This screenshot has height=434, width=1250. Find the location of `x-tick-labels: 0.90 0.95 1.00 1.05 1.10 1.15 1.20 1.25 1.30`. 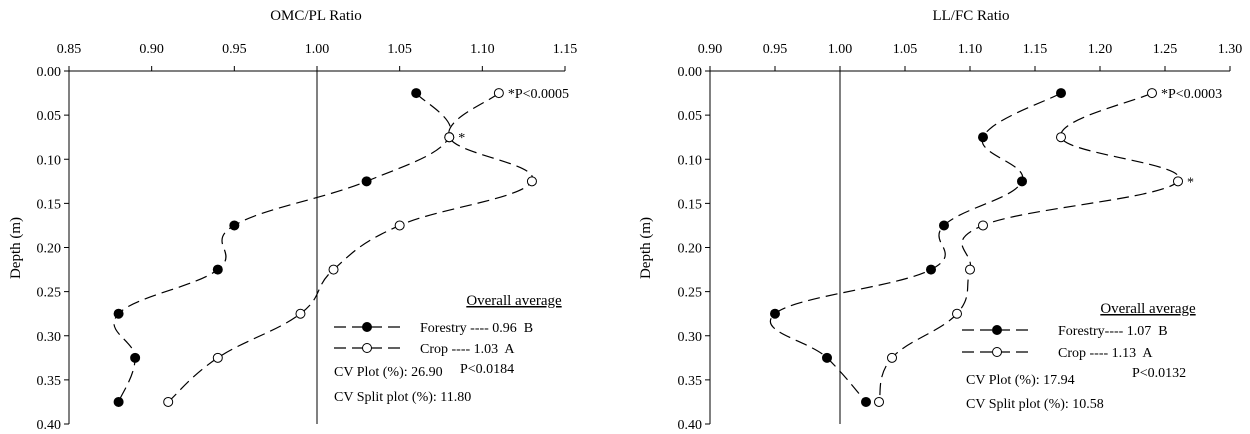

x-tick-labels: 0.90 0.95 1.00 1.05 1.10 1.15 1.20 1.25 1.30 is located at coordinates (970, 56).